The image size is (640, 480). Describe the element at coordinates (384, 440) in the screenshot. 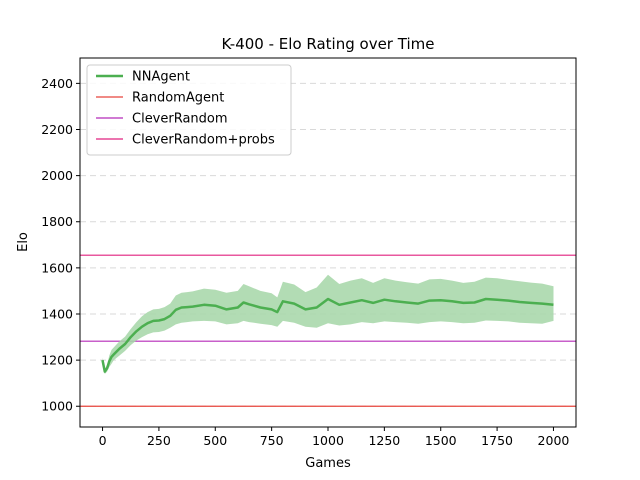

I see `x-tick-label: 1250` at that location.